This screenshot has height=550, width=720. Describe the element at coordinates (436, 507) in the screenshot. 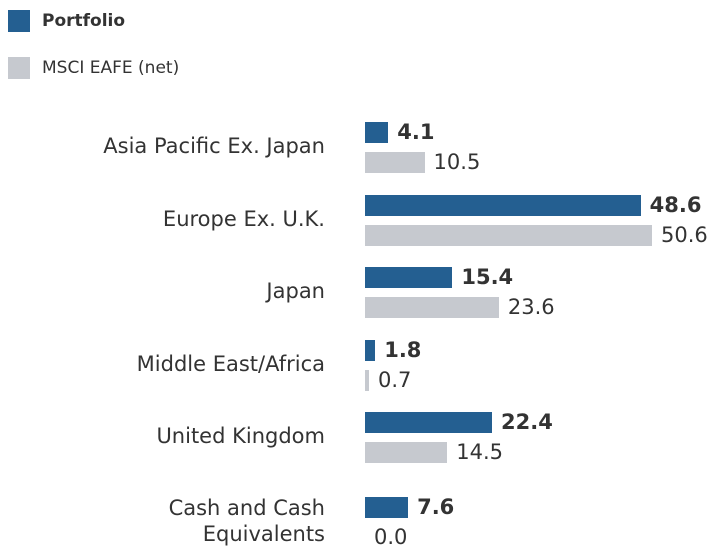

I see `value-label: 7.6` at that location.